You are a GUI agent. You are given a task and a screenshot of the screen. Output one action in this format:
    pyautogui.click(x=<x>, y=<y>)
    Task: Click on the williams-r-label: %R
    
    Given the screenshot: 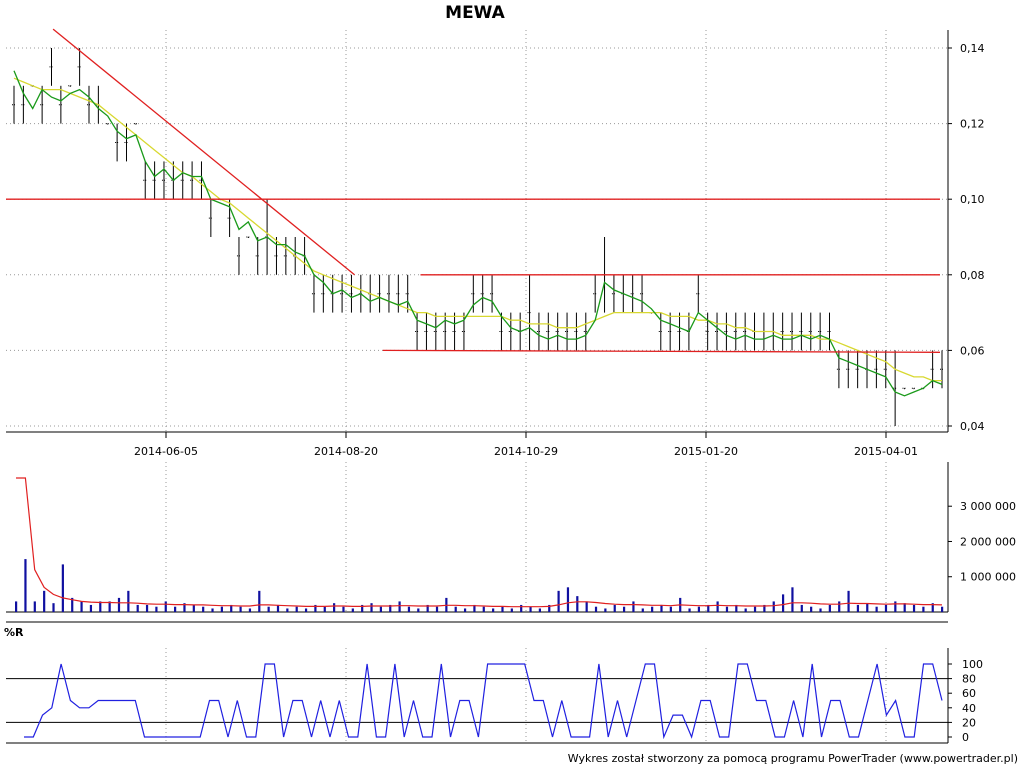 What is the action you would take?
    pyautogui.click(x=14, y=632)
    